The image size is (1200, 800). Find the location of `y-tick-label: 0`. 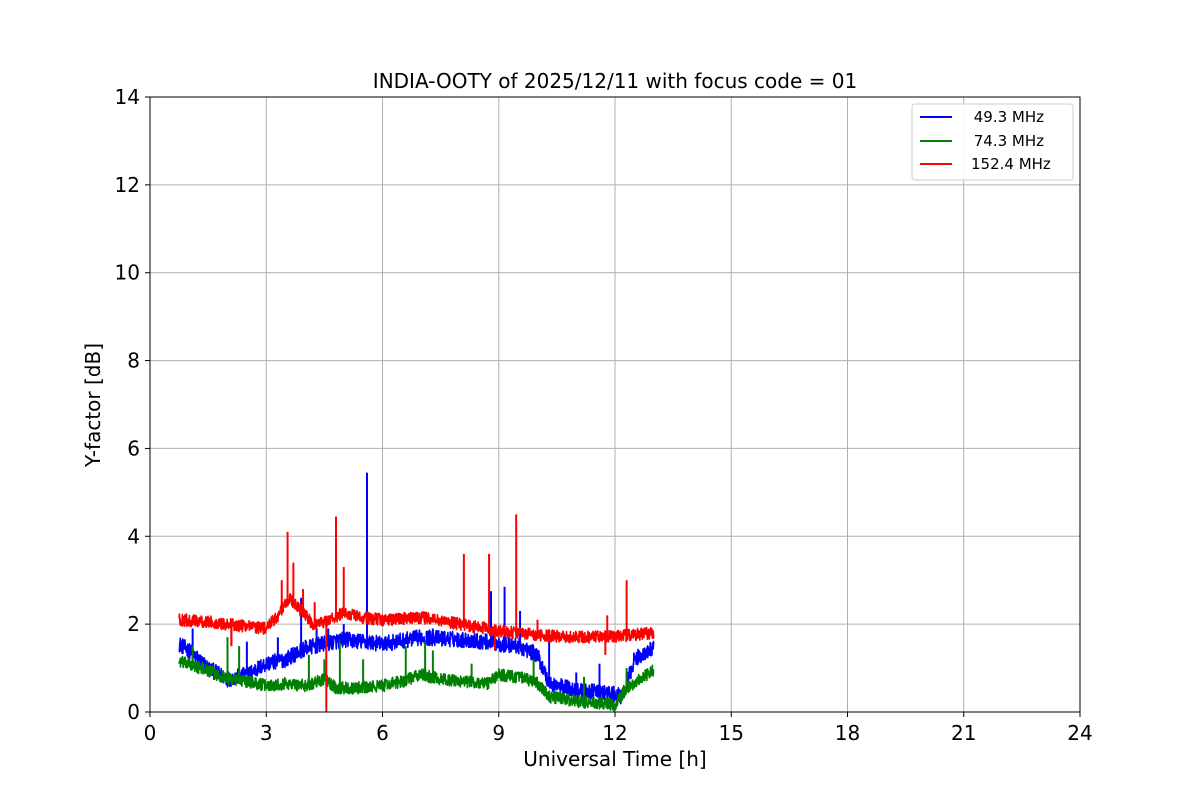

y-tick-label: 0 is located at coordinates (133, 712).